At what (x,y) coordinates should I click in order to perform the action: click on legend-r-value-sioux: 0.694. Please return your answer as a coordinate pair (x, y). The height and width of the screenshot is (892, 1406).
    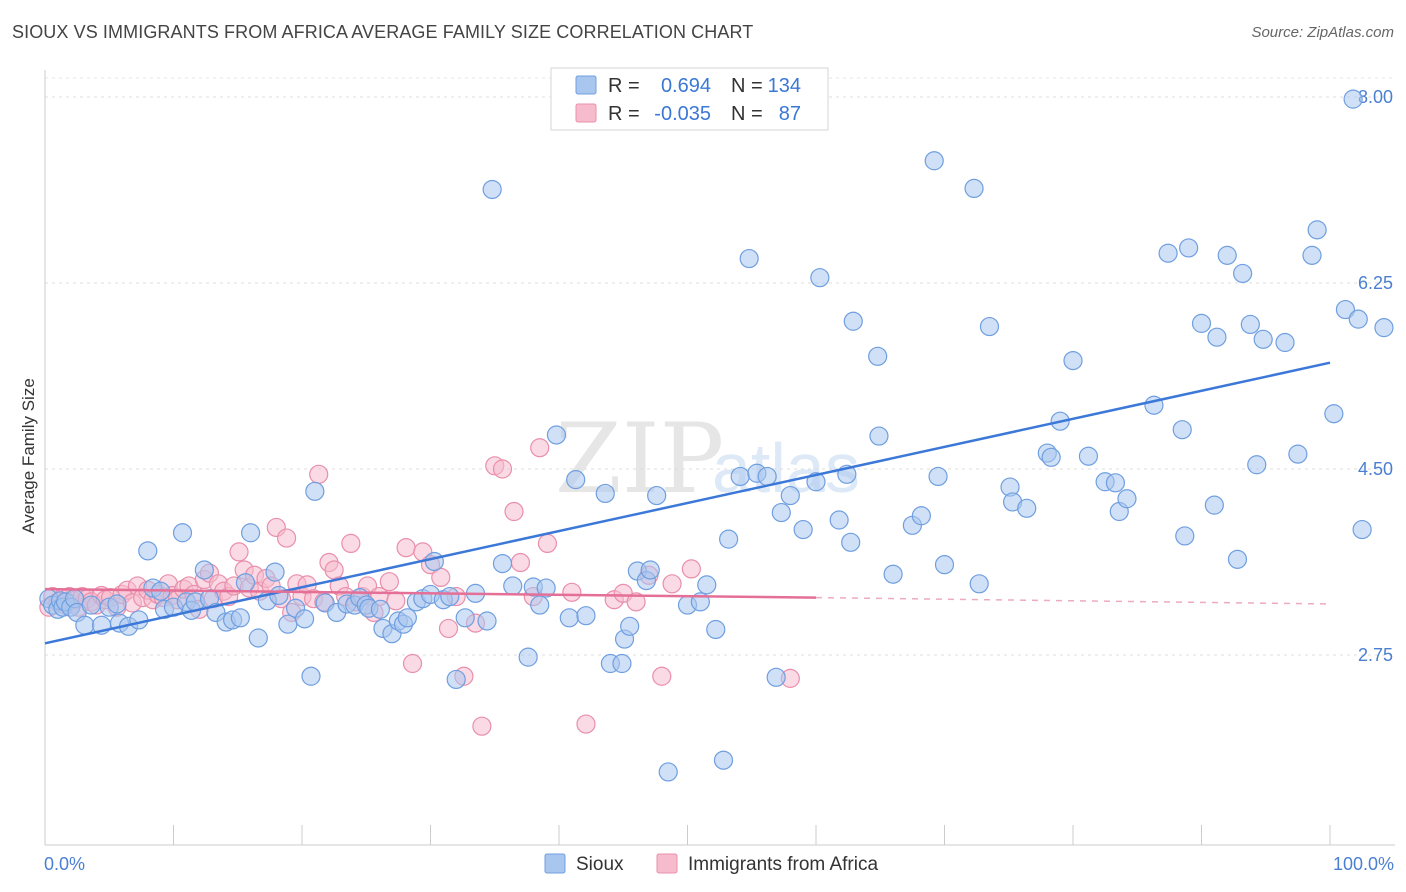
    Looking at the image, I should click on (686, 86).